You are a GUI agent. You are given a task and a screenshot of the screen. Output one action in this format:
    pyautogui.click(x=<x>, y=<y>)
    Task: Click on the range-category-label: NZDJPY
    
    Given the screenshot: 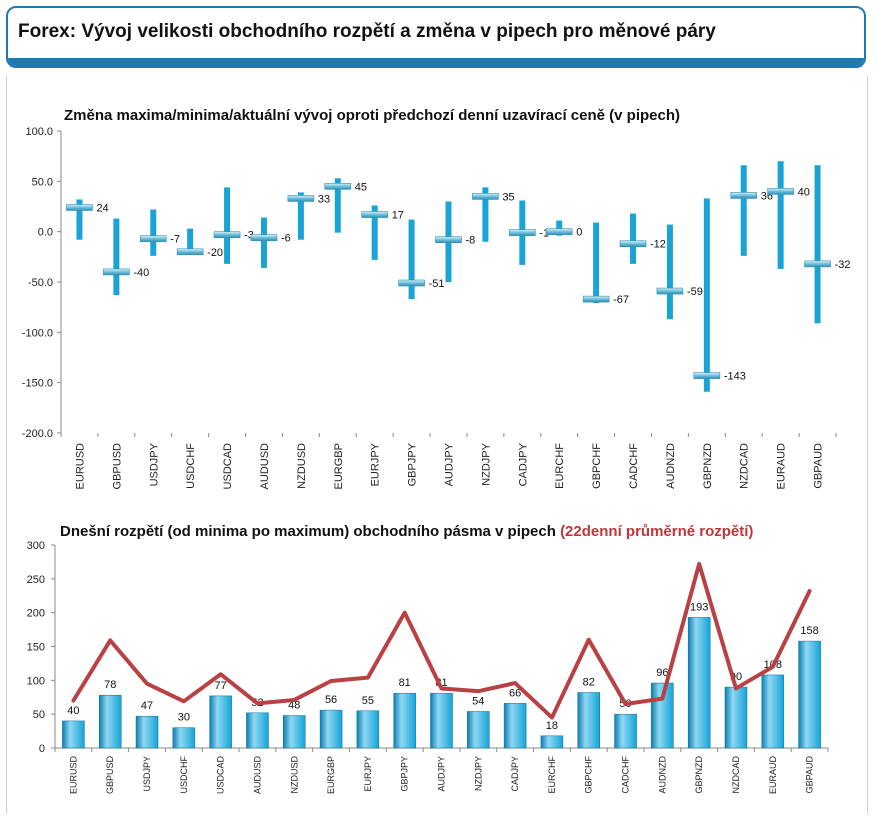 What is the action you would take?
    pyautogui.click(x=478, y=773)
    